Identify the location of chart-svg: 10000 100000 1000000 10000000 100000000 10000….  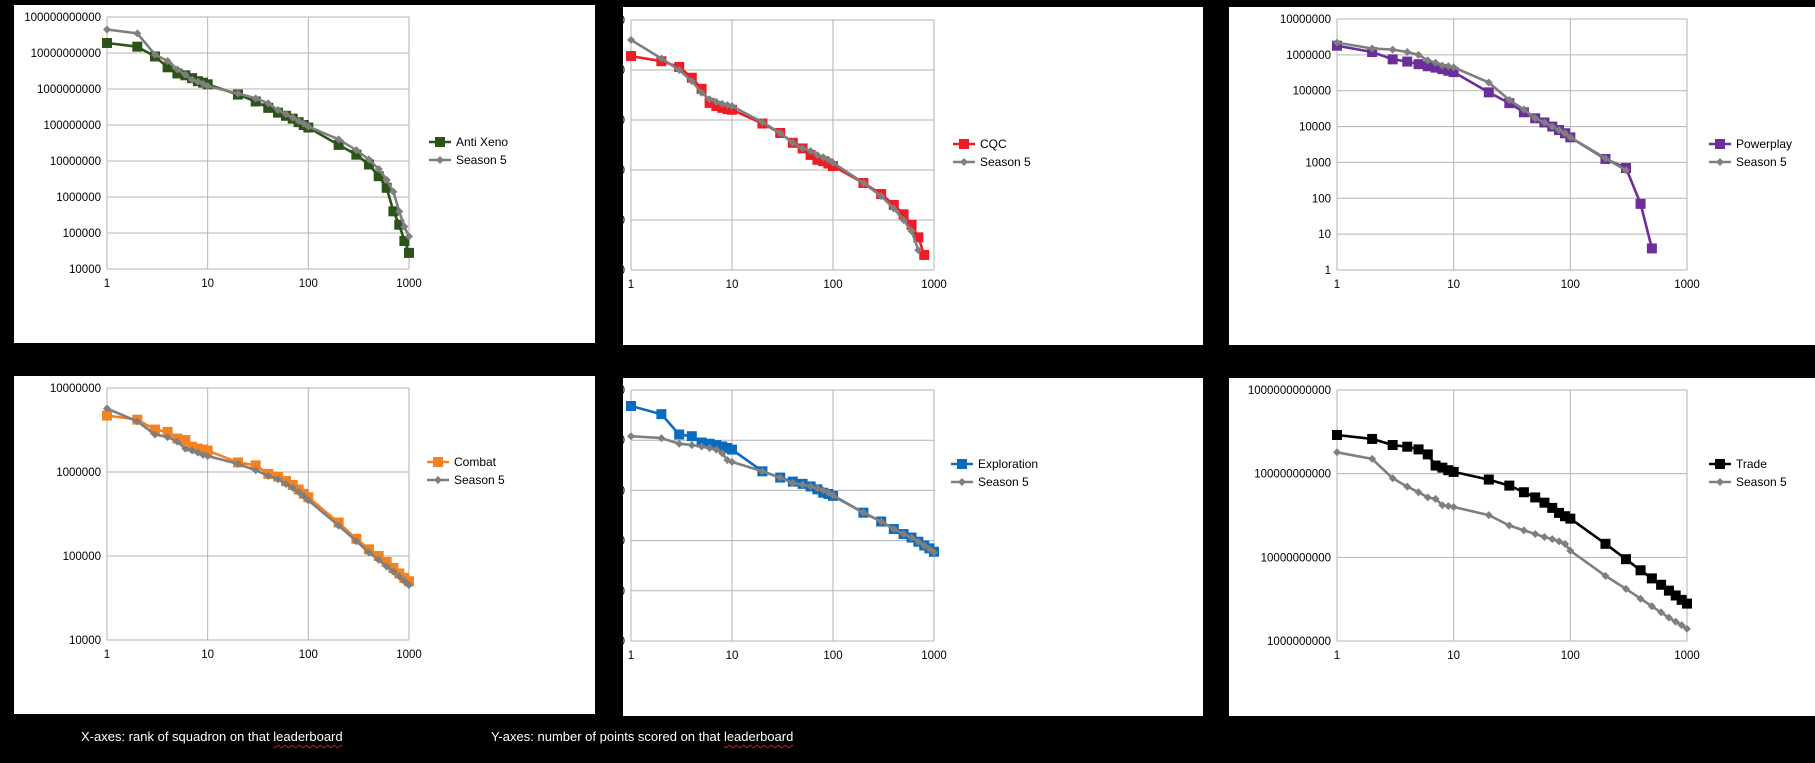
(266, 151).